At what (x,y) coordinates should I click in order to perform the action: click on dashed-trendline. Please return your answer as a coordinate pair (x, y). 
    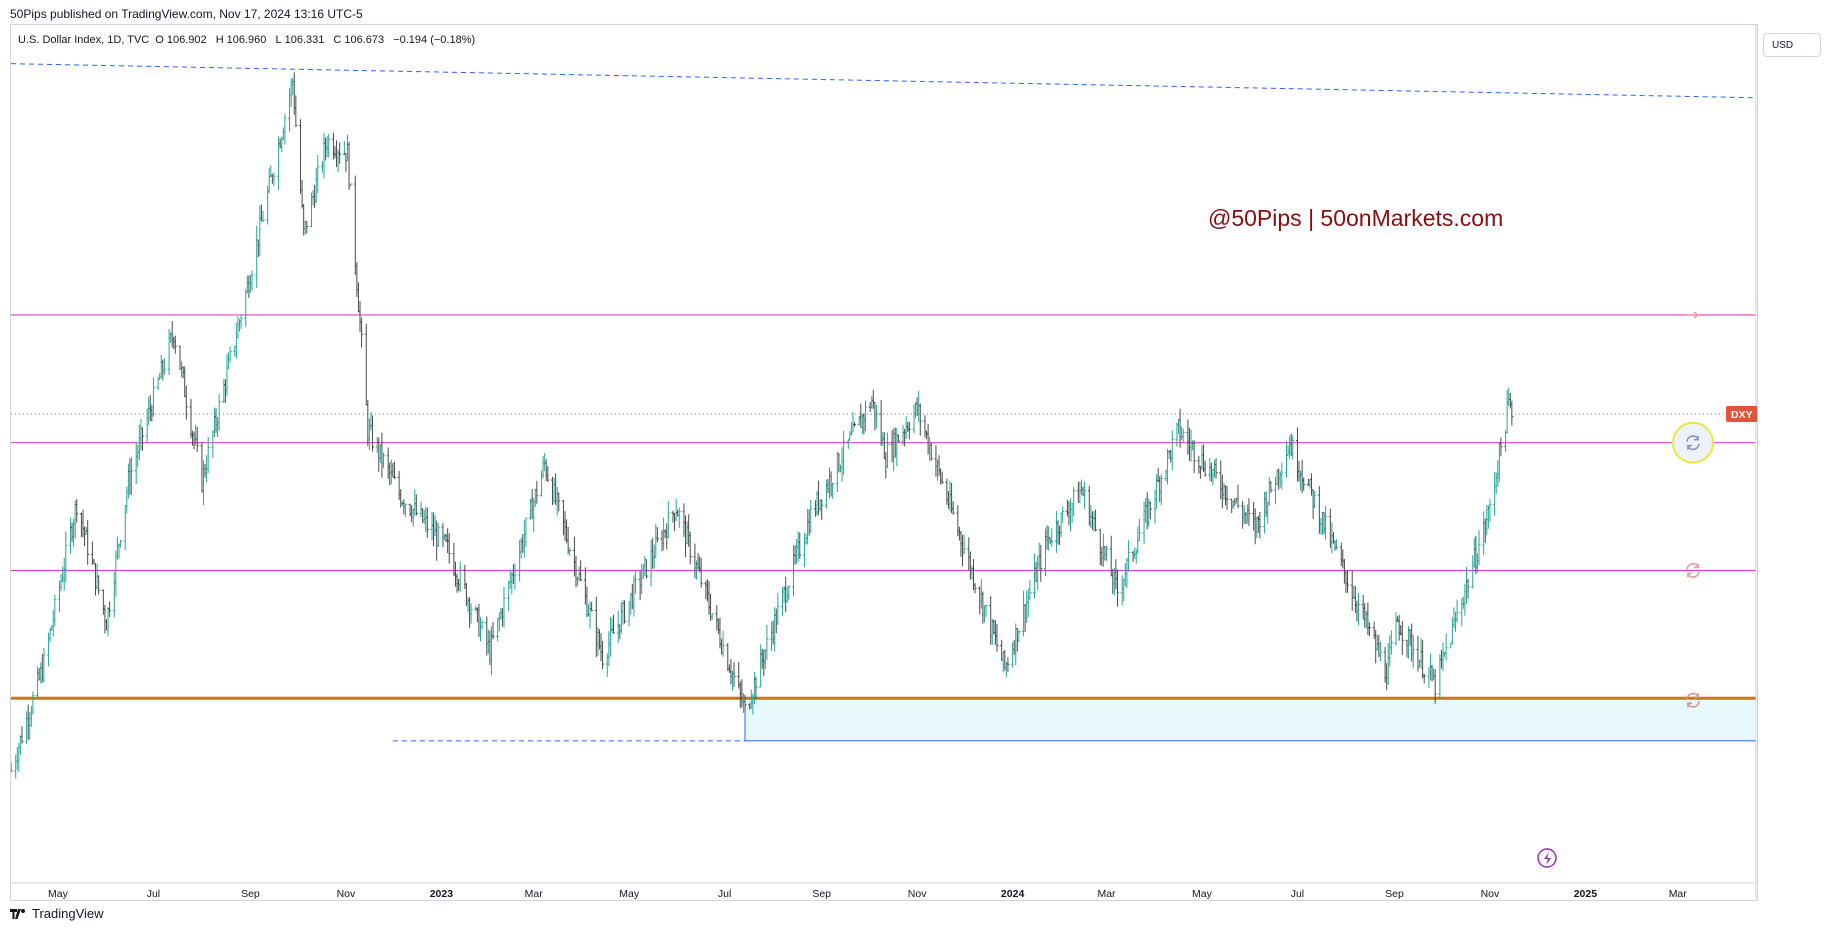
    Looking at the image, I should click on (884, 81).